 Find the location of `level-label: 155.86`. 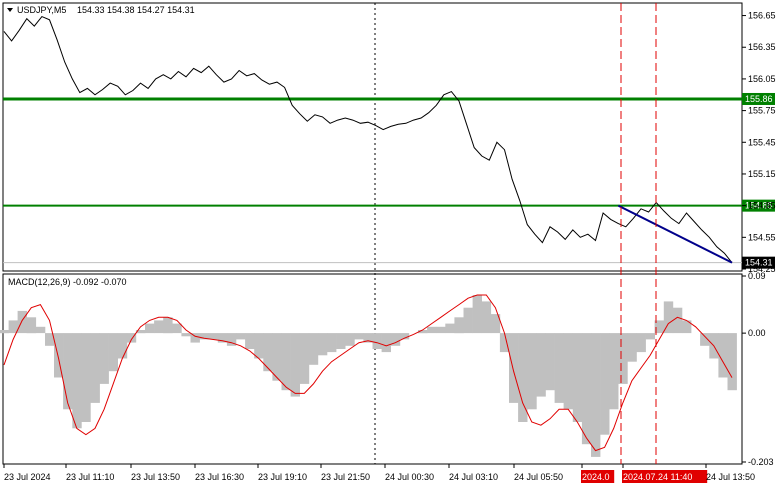

level-label: 155.86 is located at coordinates (759, 99).